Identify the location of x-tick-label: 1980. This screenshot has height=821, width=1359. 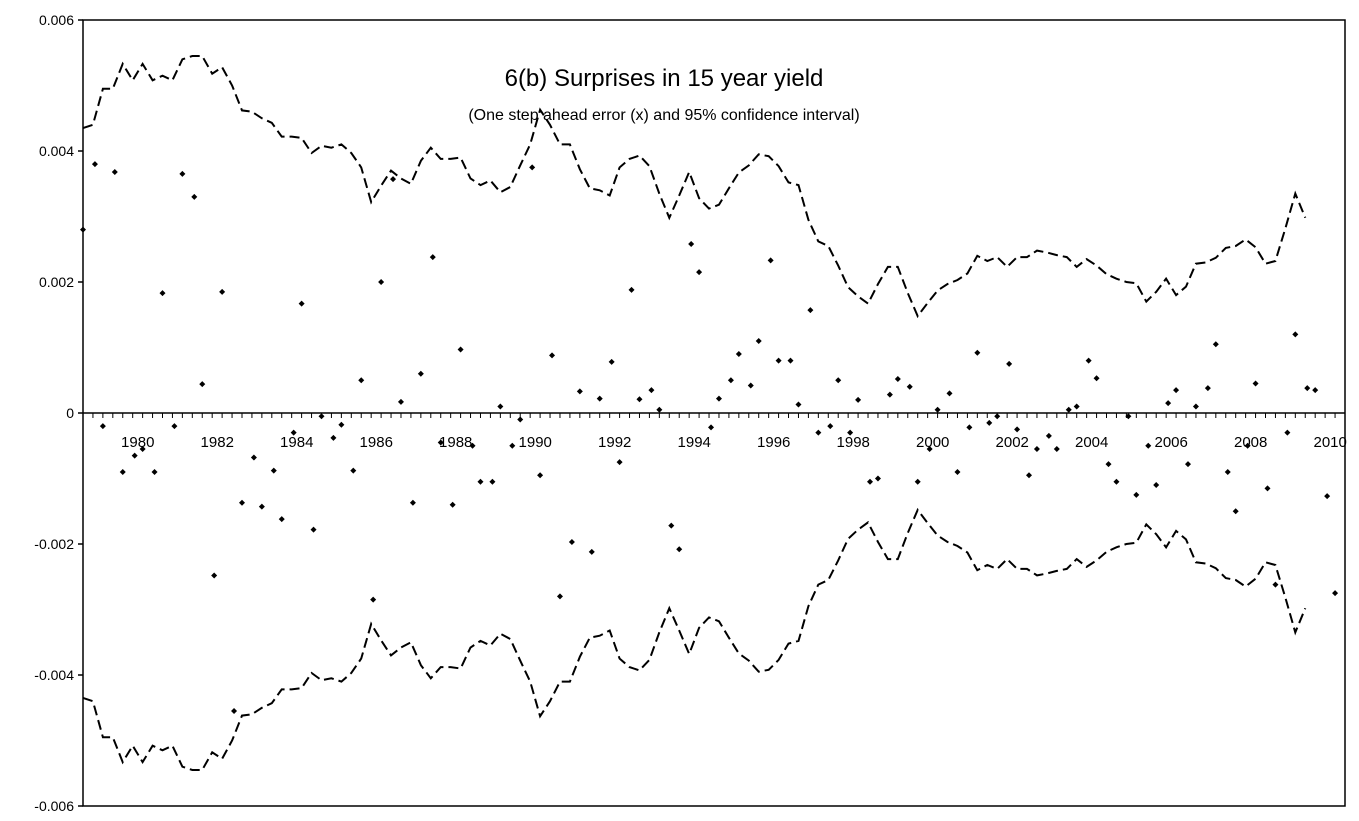
(137, 442).